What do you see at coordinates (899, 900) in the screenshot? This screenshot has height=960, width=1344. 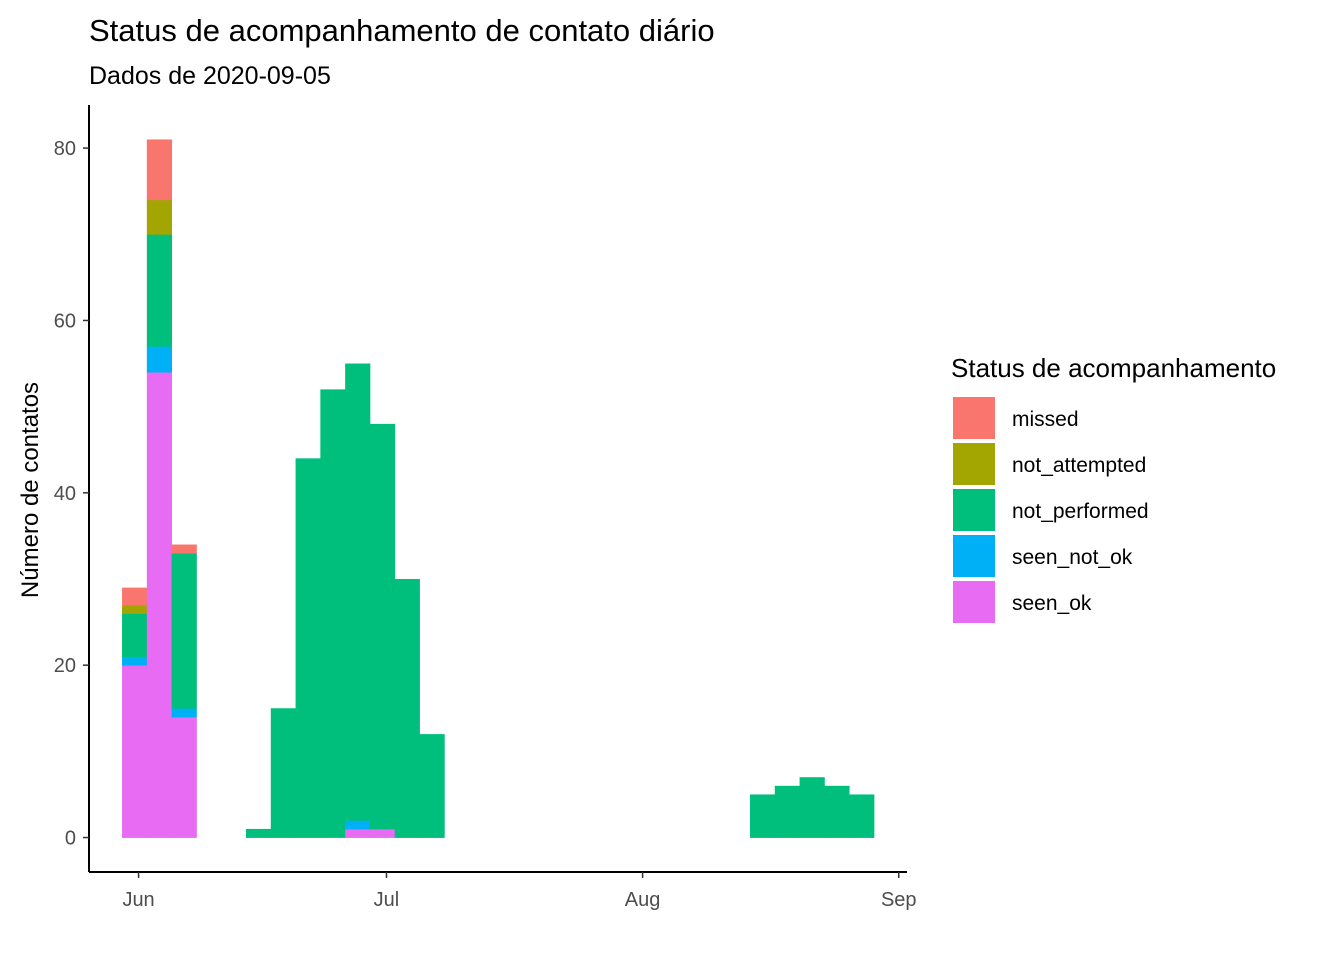 I see `x-tick-label: Sep` at bounding box center [899, 900].